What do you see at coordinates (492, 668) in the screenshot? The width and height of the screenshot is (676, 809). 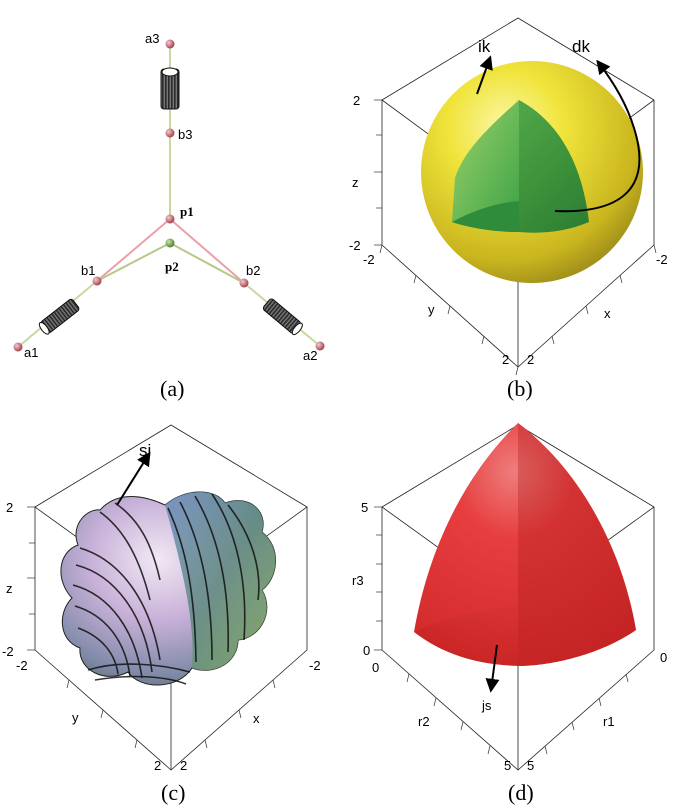 I see `arrow-js` at bounding box center [492, 668].